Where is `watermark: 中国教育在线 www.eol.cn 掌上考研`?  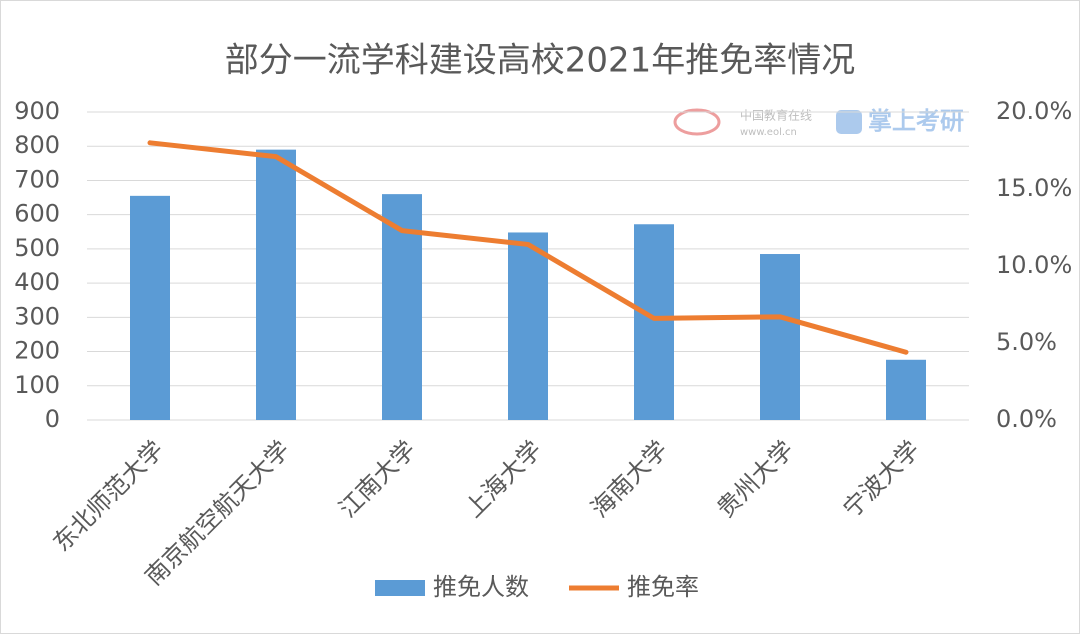
watermark: 中国教育在线 www.eol.cn 掌上考研 is located at coordinates (818, 122).